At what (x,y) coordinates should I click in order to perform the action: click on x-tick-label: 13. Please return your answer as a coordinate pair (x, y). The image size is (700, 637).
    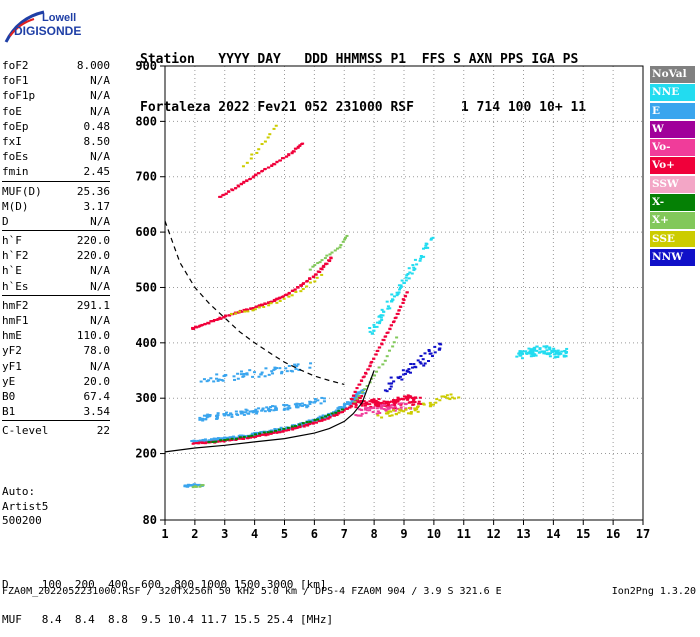
    Looking at the image, I should click on (523, 534).